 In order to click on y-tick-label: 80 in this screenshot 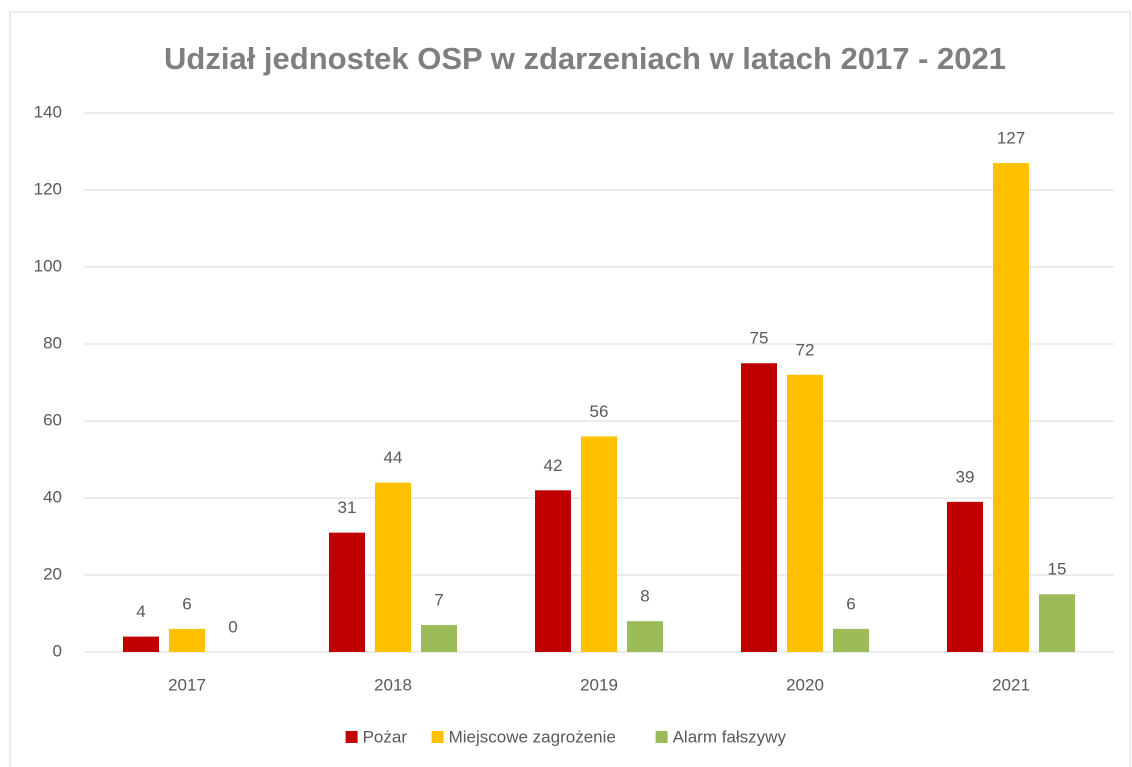, I will do `click(52, 342)`.